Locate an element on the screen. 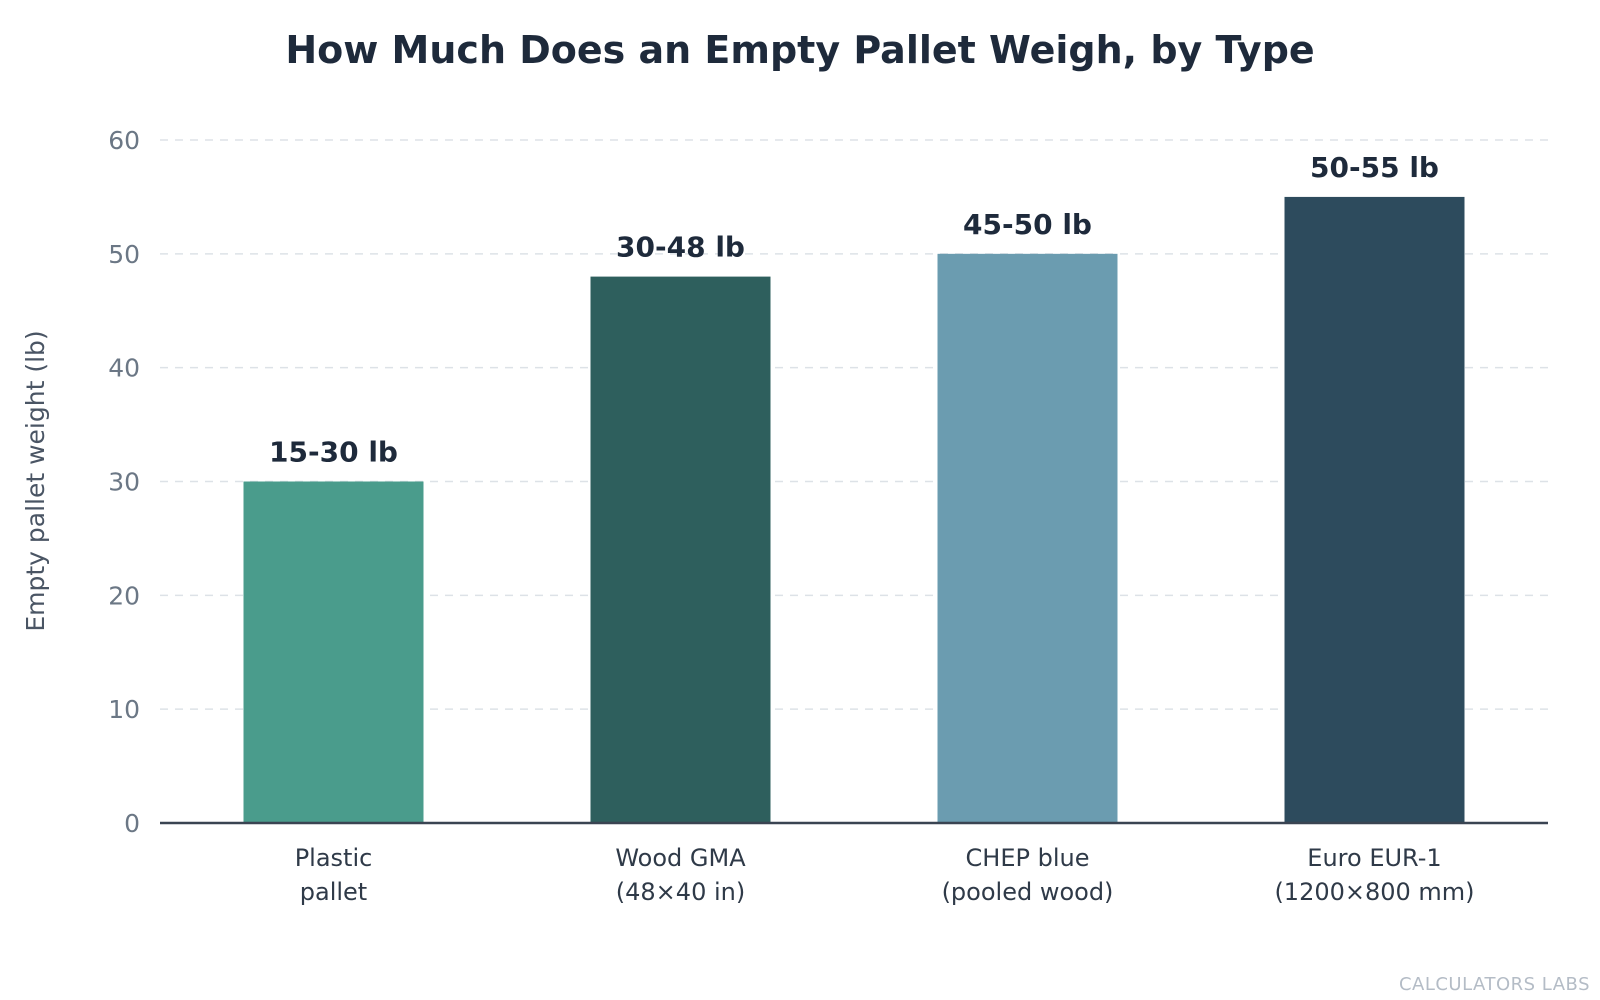  y-tick-label: 10 is located at coordinates (124, 709).